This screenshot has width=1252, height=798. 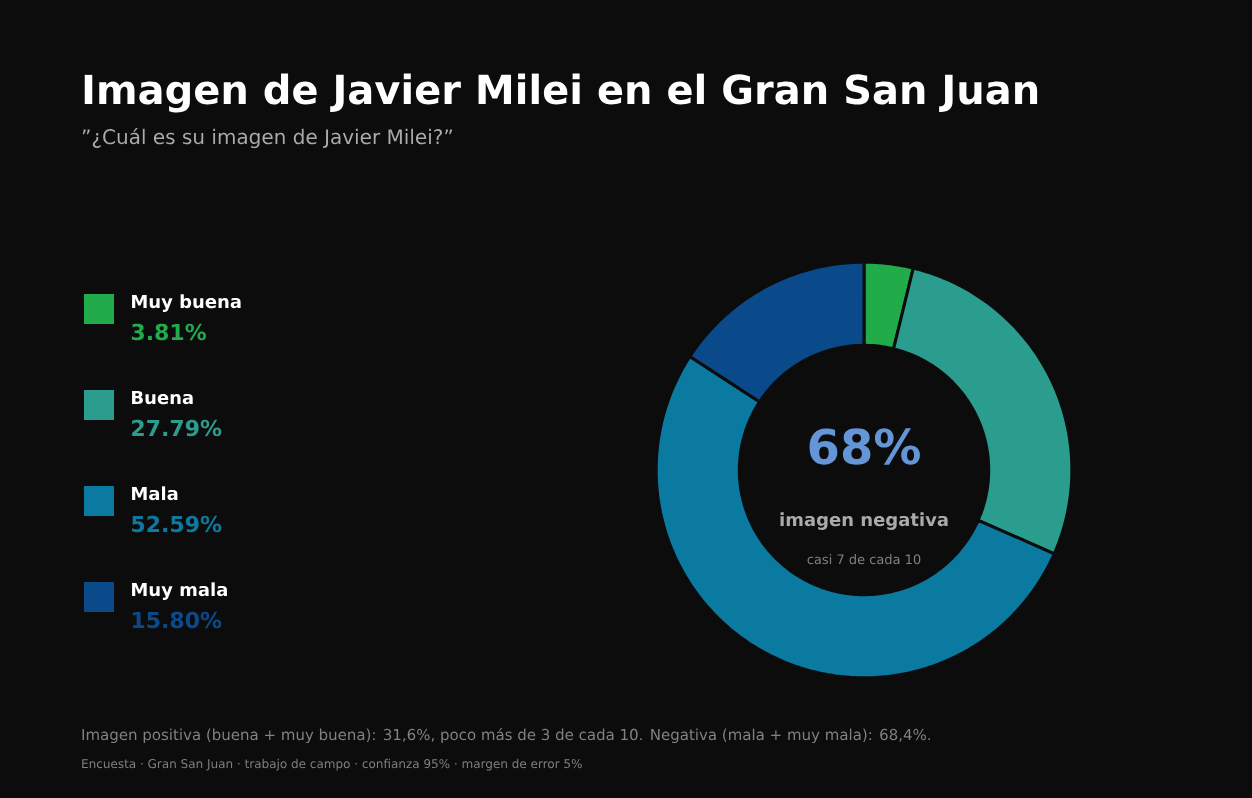 What do you see at coordinates (177, 620) in the screenshot?
I see `data-label: 15.80%` at bounding box center [177, 620].